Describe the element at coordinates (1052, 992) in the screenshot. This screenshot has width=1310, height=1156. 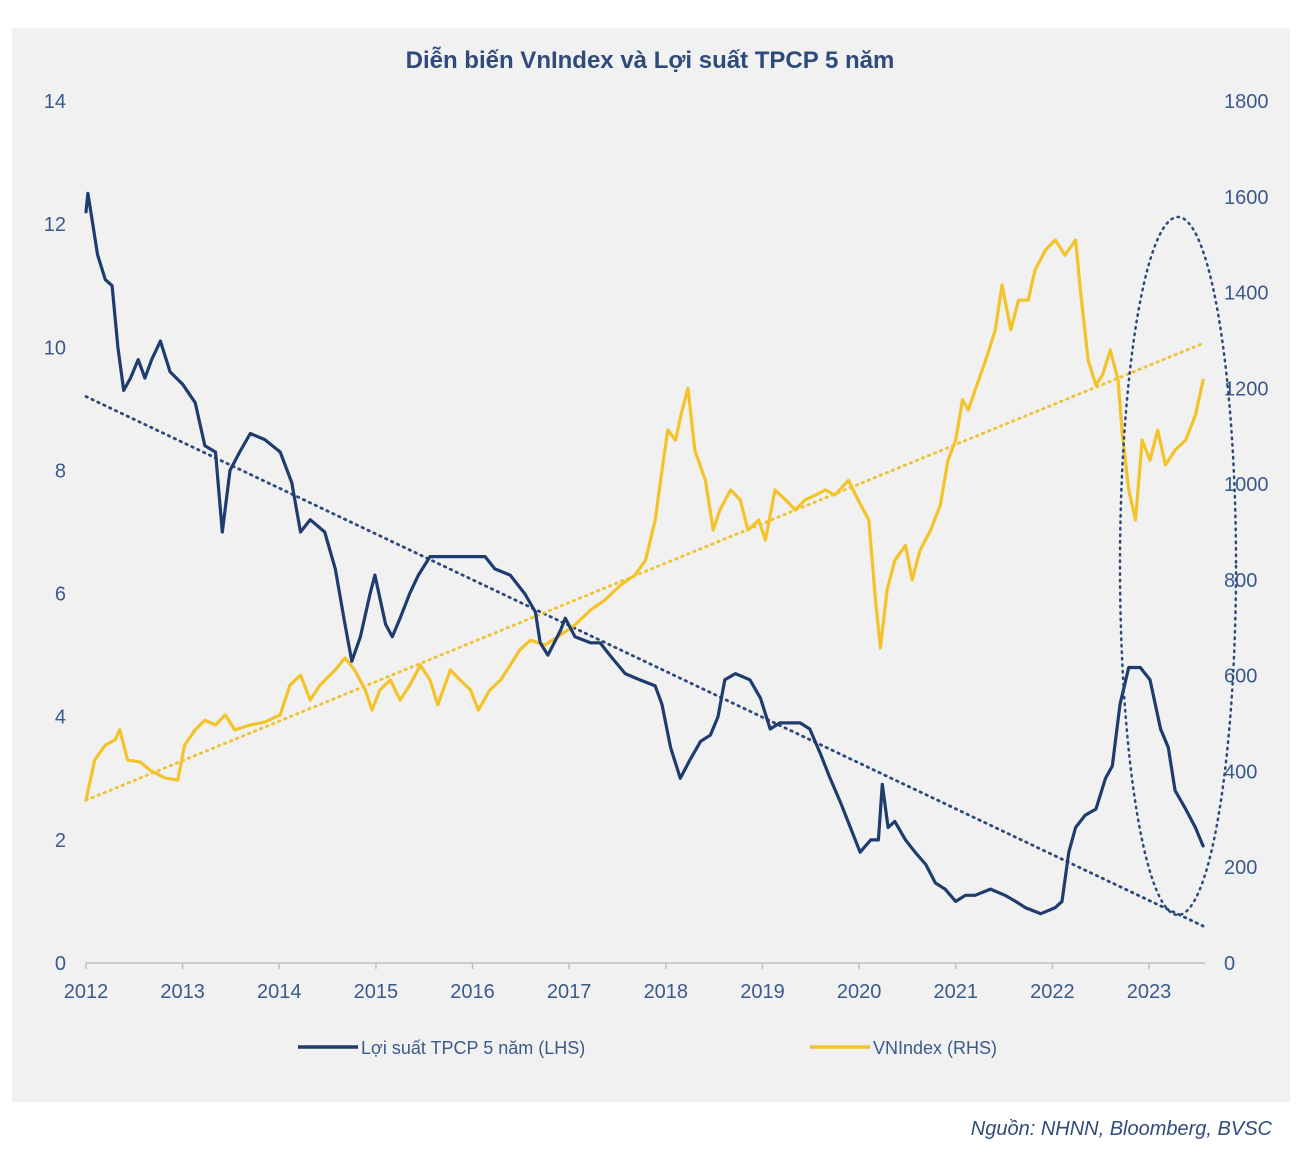
I see `x-tick-label: 2022` at that location.